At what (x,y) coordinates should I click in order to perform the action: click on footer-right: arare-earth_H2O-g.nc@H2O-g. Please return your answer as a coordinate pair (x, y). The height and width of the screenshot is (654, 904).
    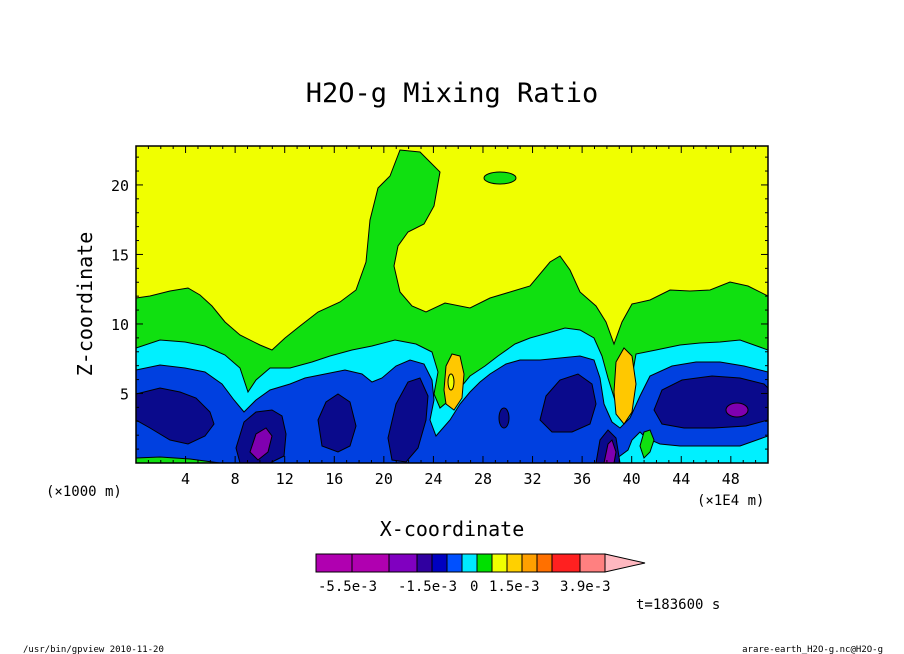
    Looking at the image, I should click on (812, 649).